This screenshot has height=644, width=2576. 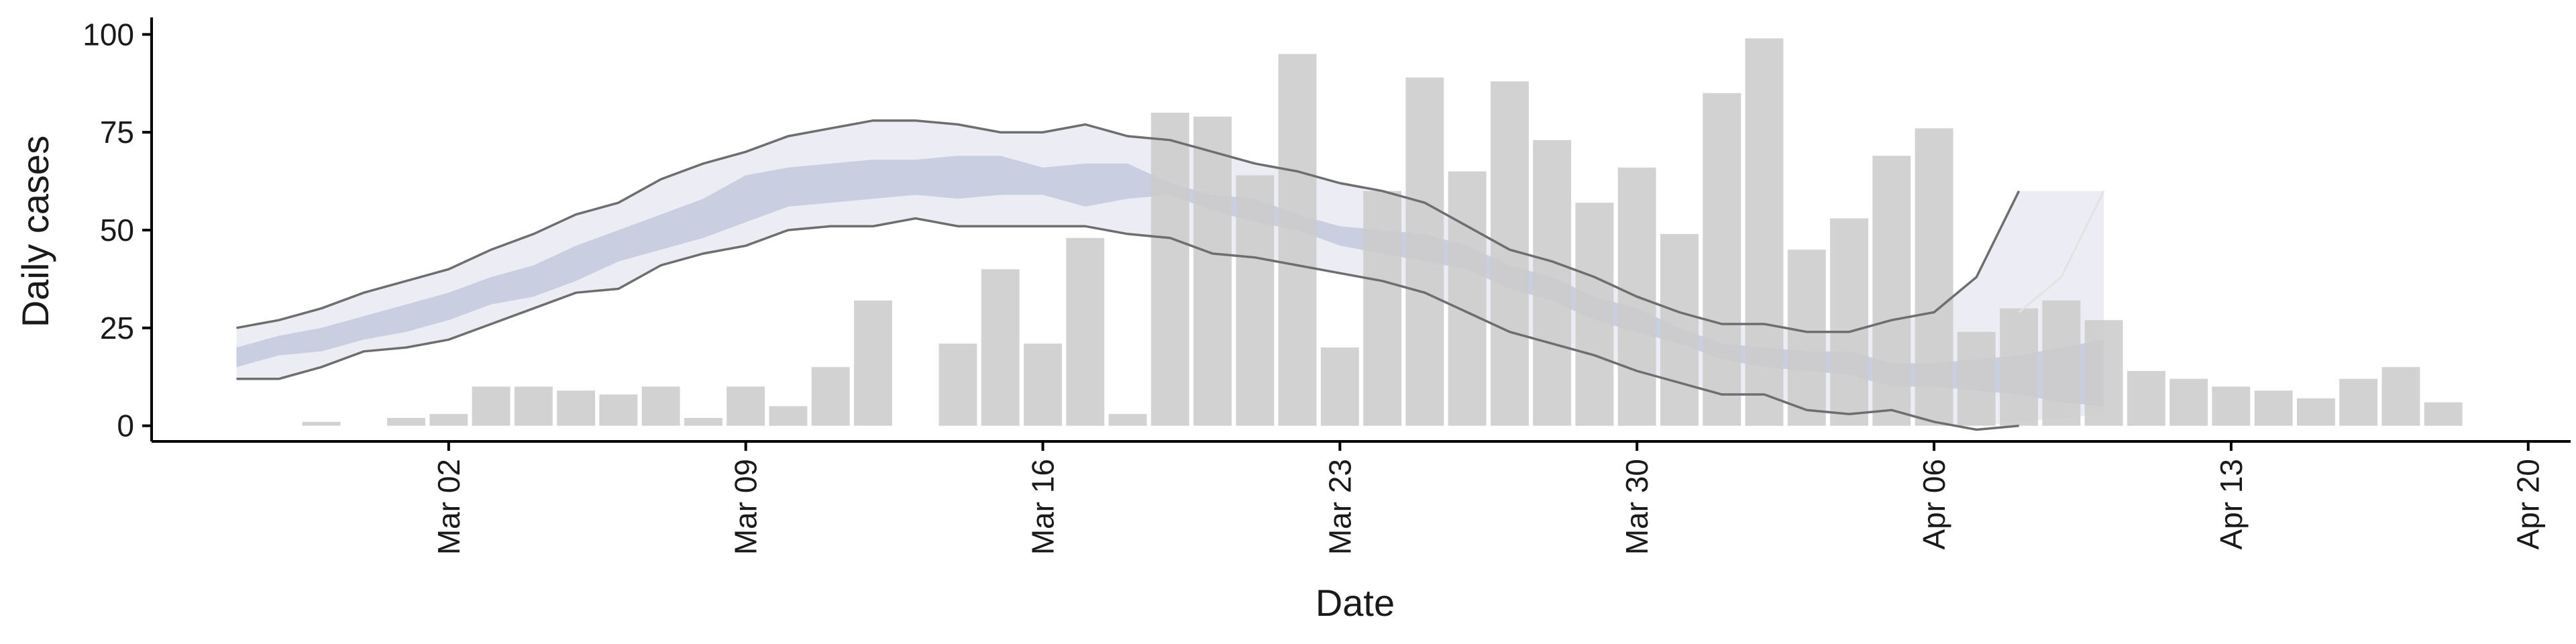 What do you see at coordinates (2061, 252) in the screenshot?
I see `upper-bound-extension` at bounding box center [2061, 252].